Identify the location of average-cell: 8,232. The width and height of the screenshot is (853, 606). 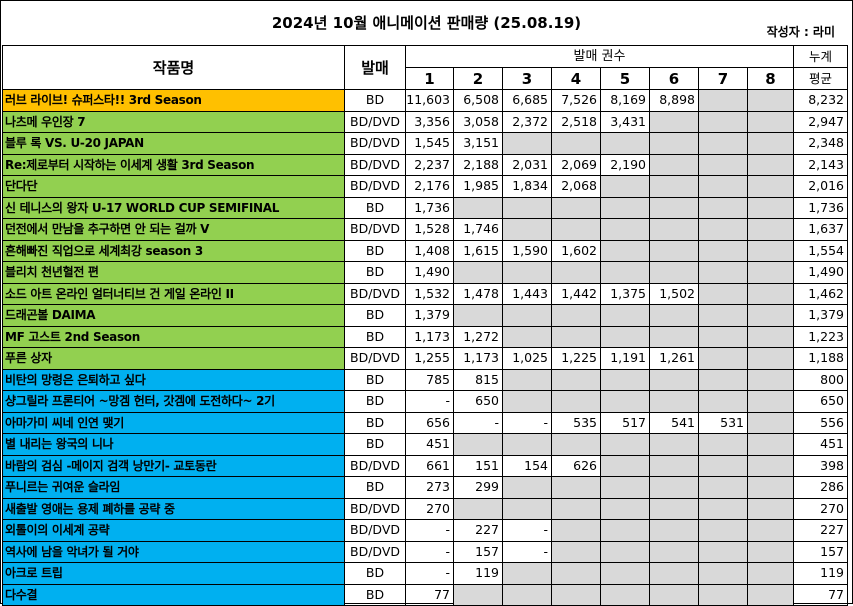
(820, 100).